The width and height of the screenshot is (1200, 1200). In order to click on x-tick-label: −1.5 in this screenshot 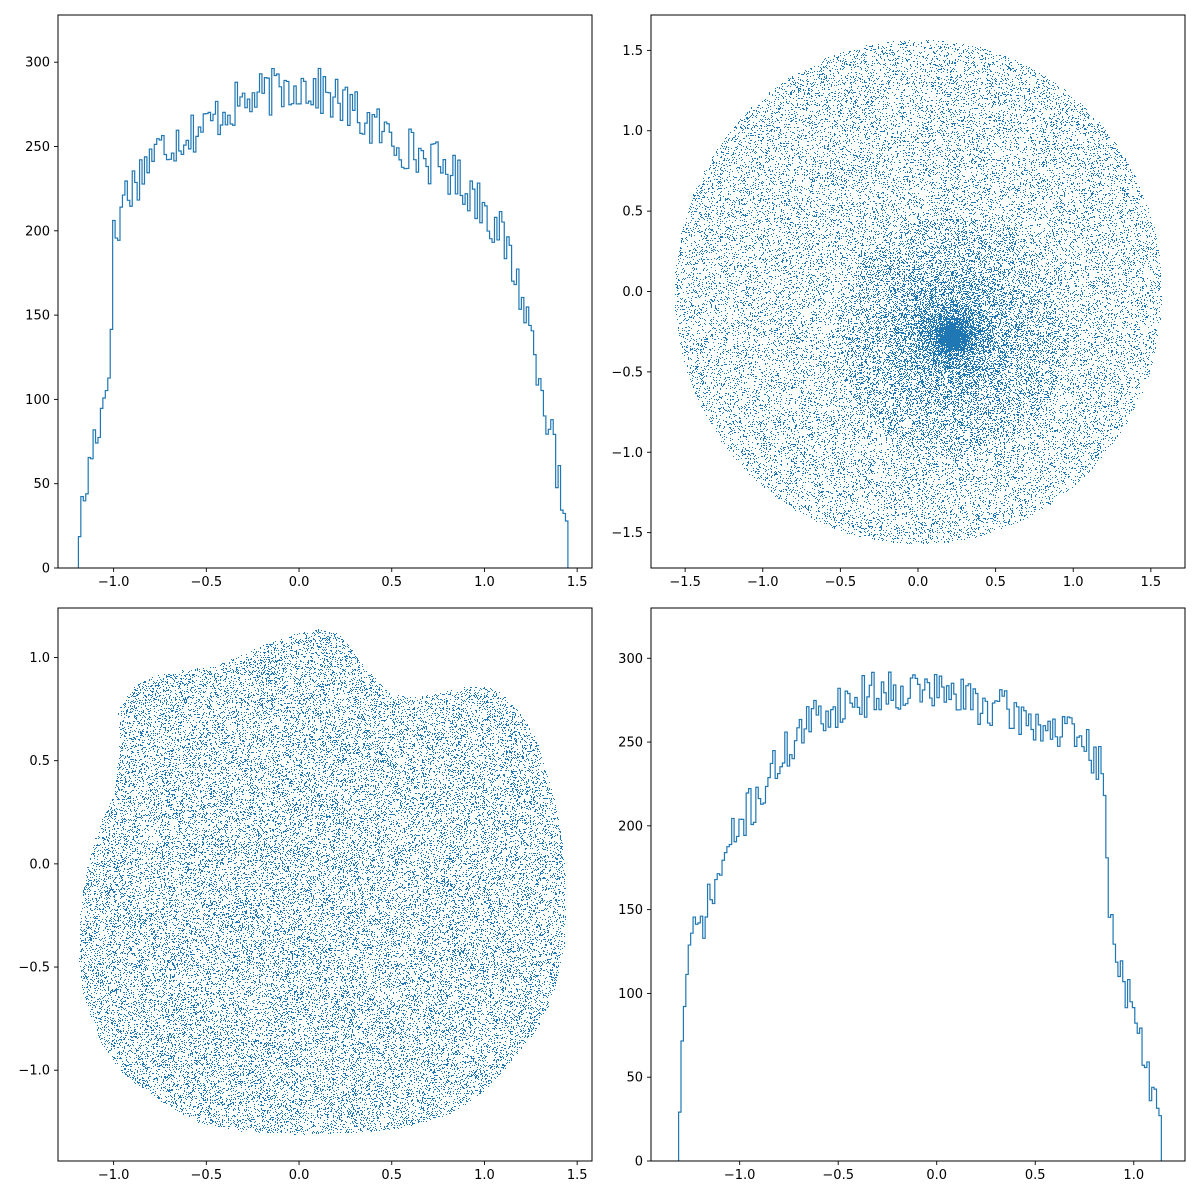, I will do `click(685, 582)`.